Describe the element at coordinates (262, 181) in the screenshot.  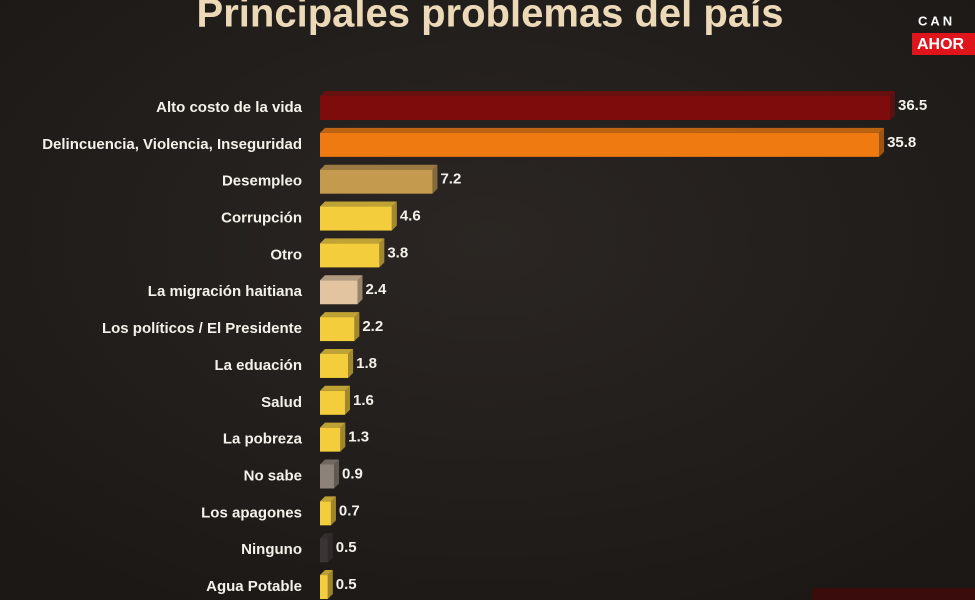
I see `category-label: Desempleo` at that location.